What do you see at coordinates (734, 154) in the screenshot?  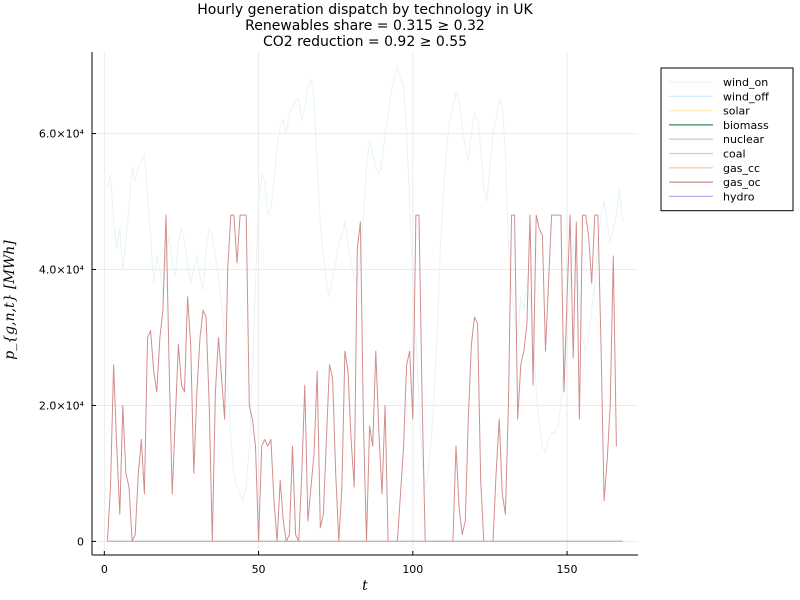 I see `legend-label: coal` at bounding box center [734, 154].